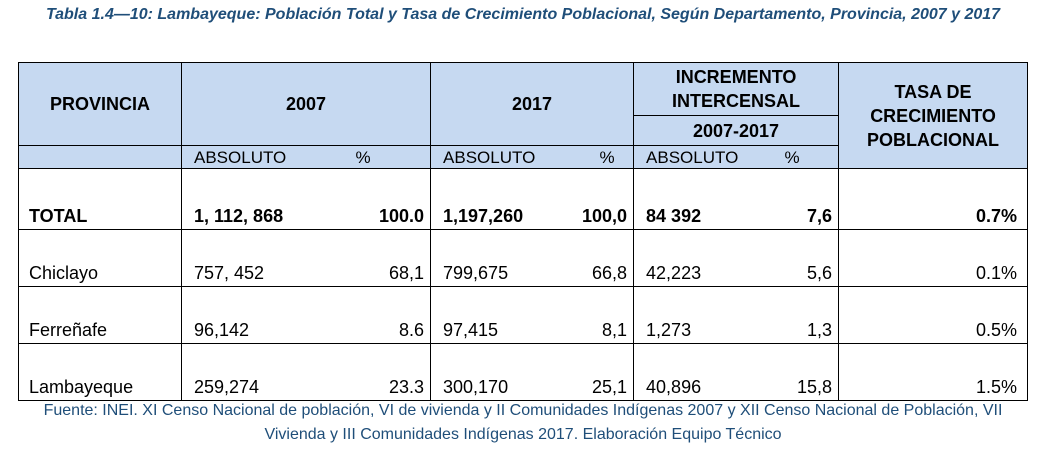 The image size is (1046, 458). I want to click on header-blank, so click(100, 157).